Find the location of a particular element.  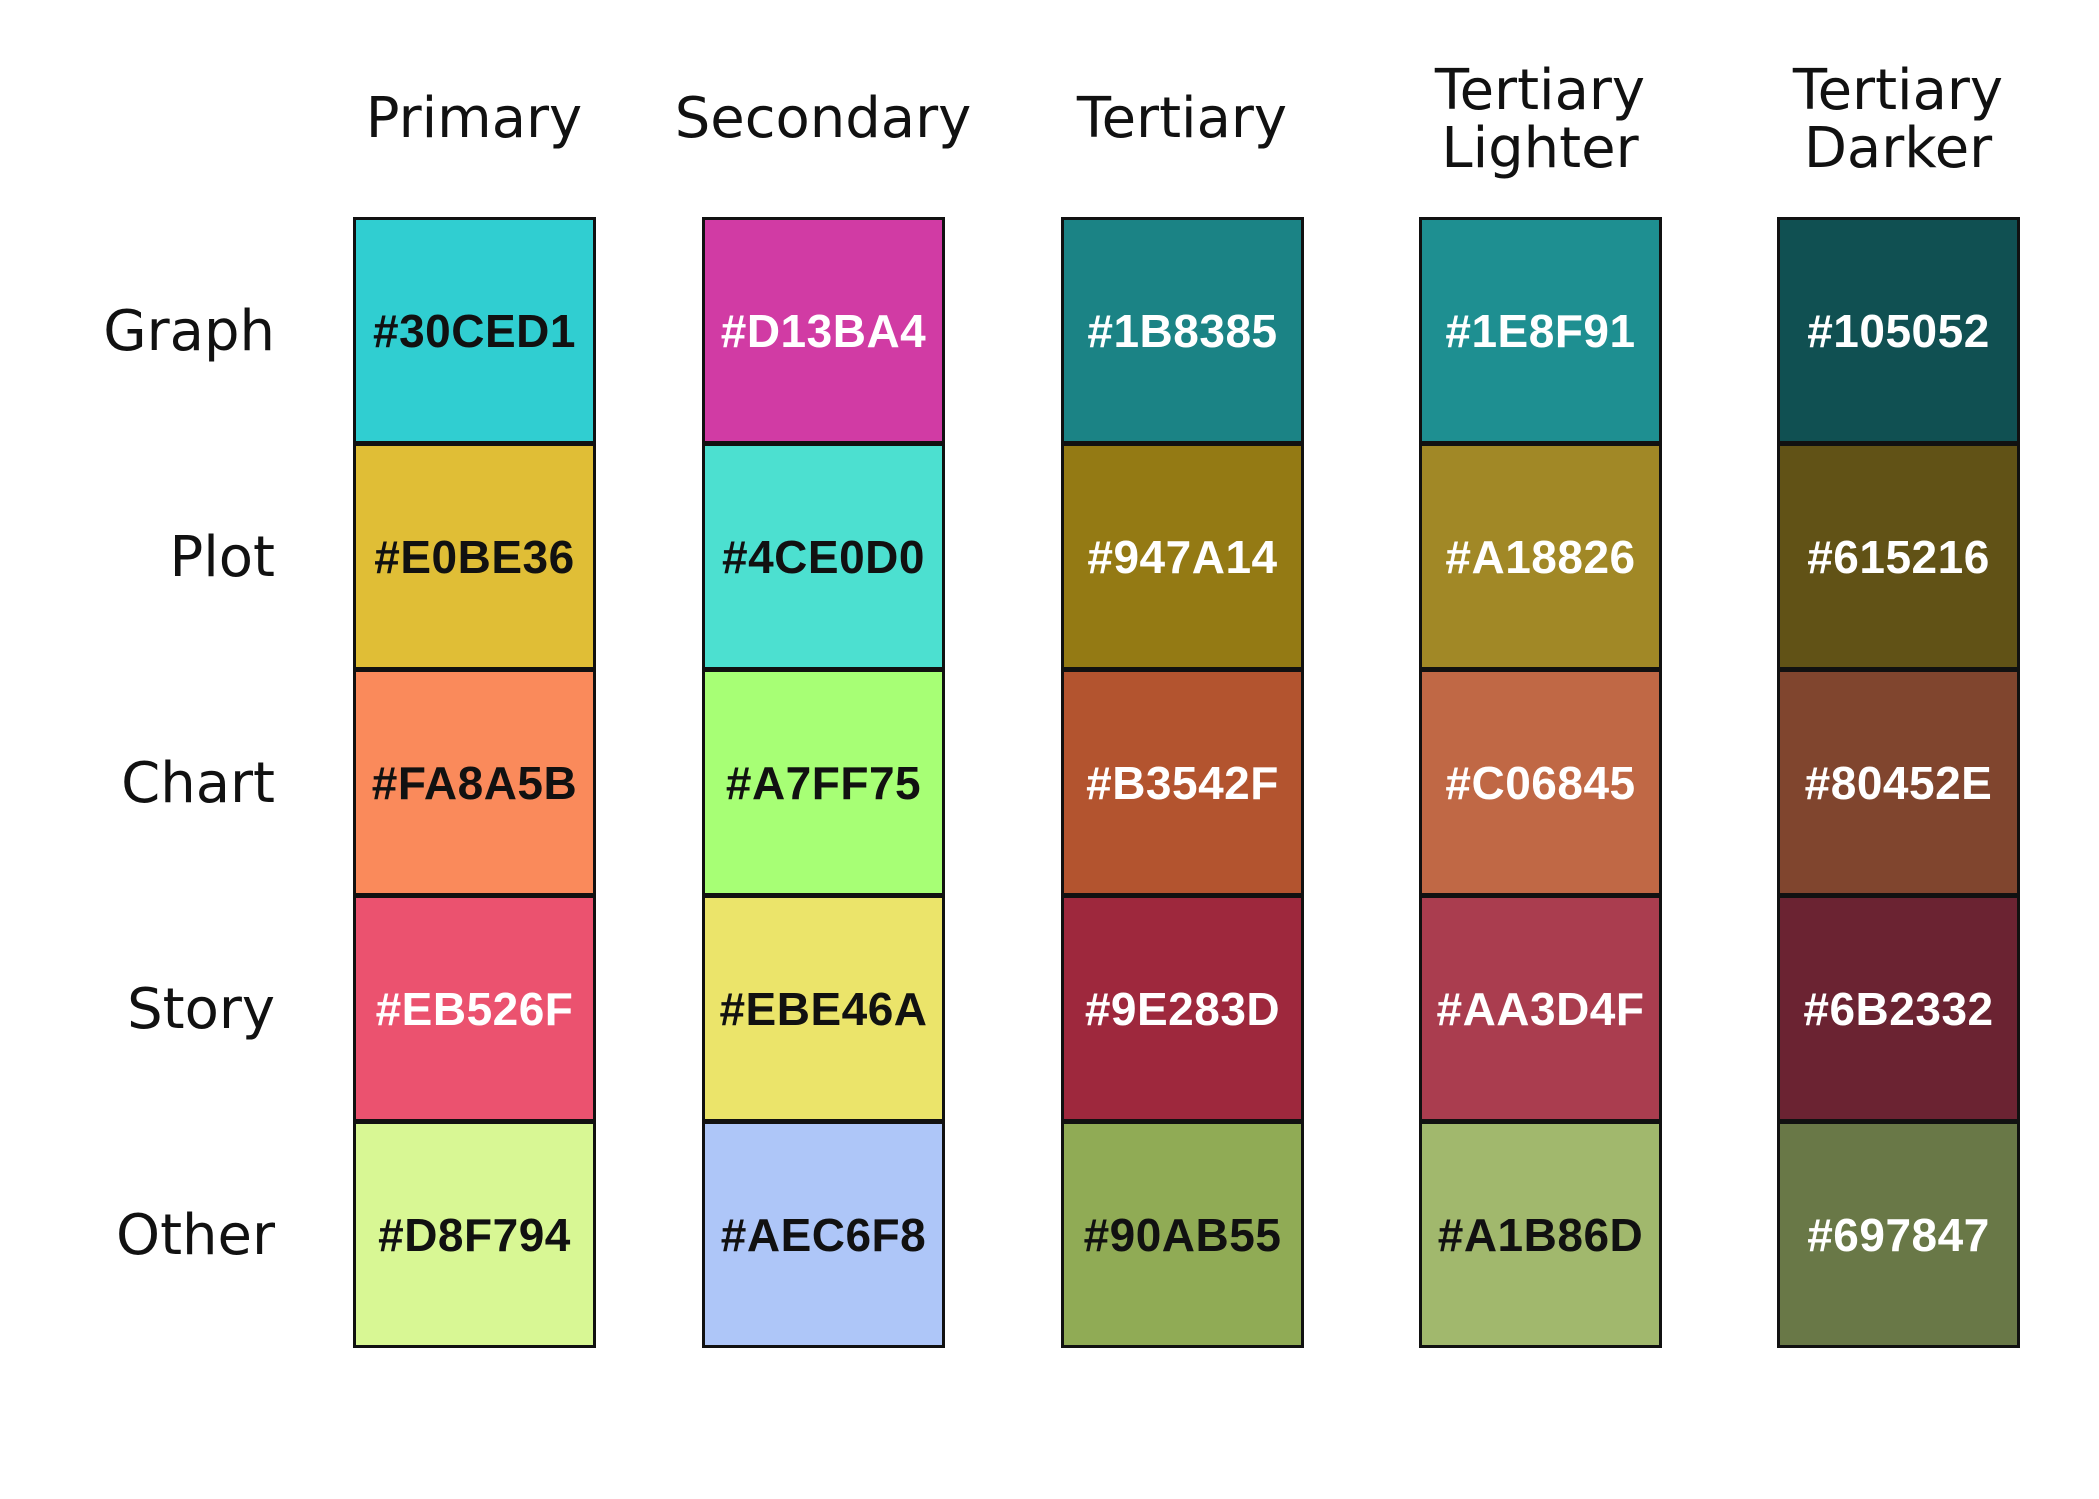

column-title: Tertiary Darker is located at coordinates (1898, 119).